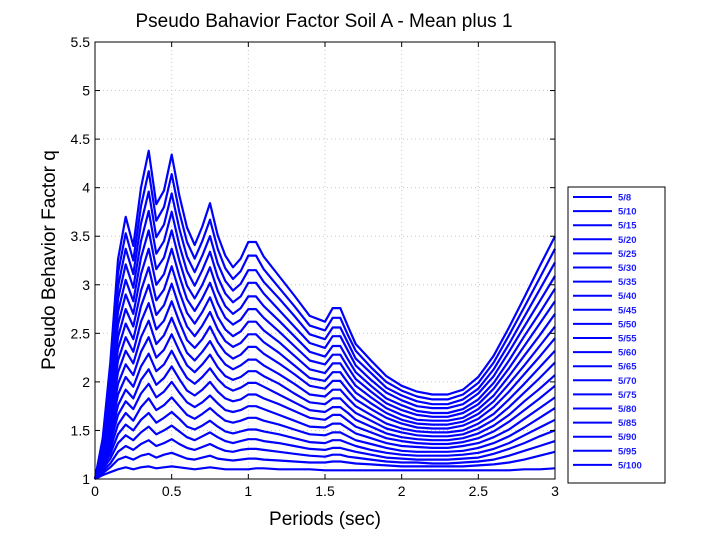 This screenshot has width=720, height=540. Describe the element at coordinates (81, 42) in the screenshot. I see `y-tick-label: 5.5` at that location.